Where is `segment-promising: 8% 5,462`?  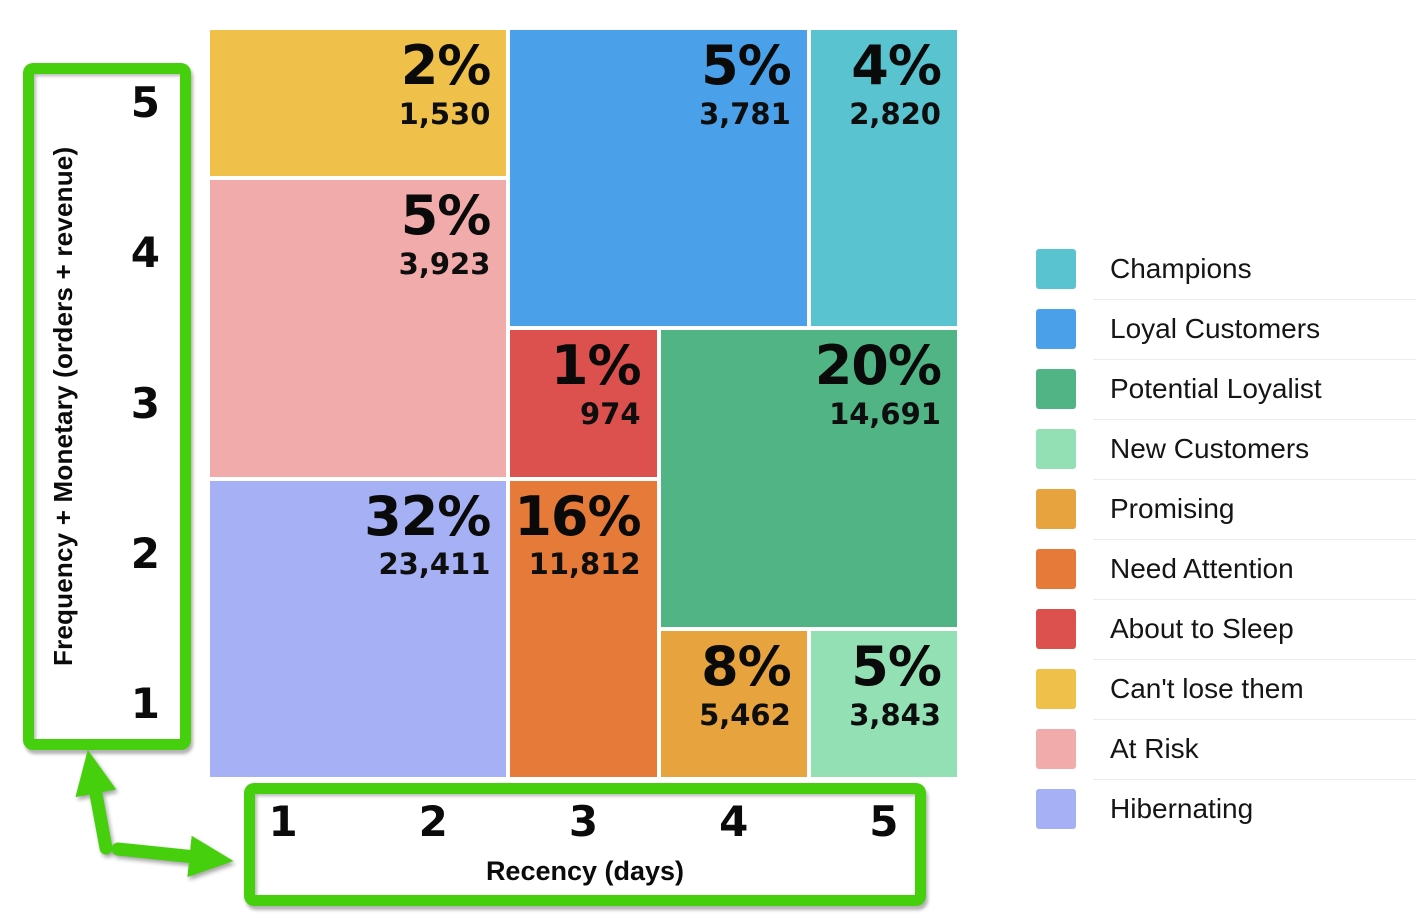 segment-promising: 8% 5,462 is located at coordinates (733, 703).